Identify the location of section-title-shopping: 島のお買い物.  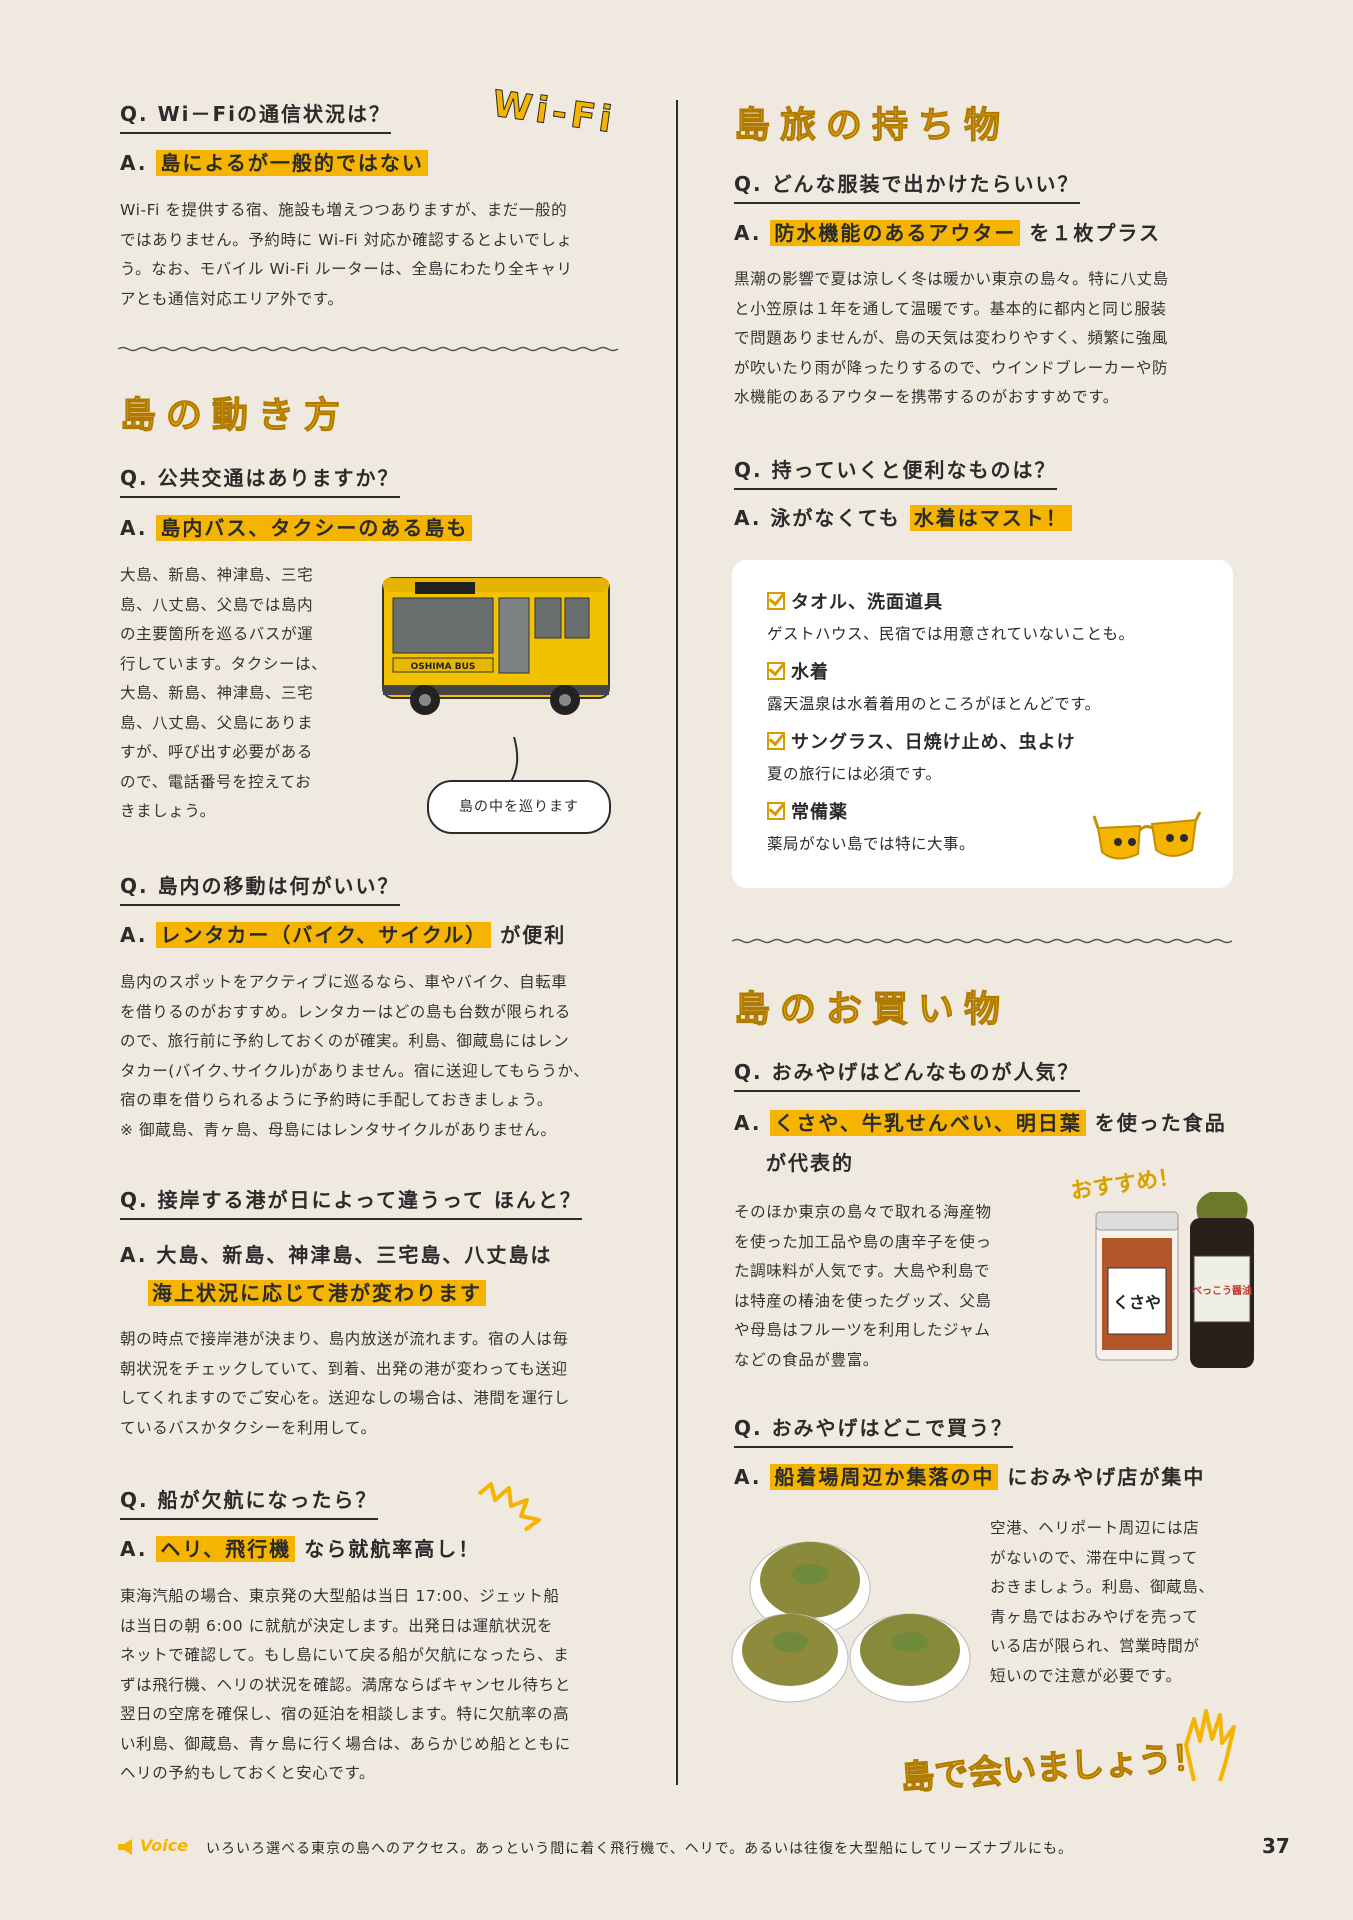
(872, 1010).